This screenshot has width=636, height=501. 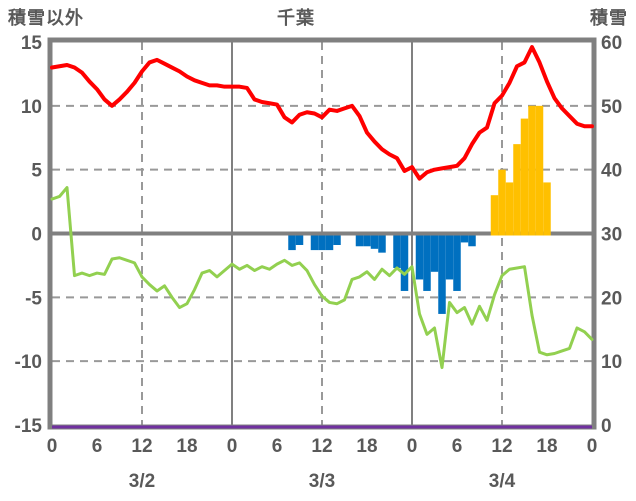 What do you see at coordinates (502, 481) in the screenshot?
I see `date-label-3/4: 3/4` at bounding box center [502, 481].